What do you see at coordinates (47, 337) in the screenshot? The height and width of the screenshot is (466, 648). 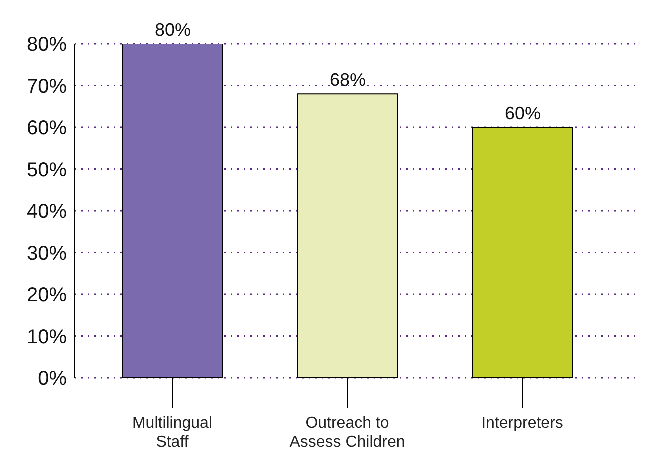 I see `y-tick-label: 10%` at bounding box center [47, 337].